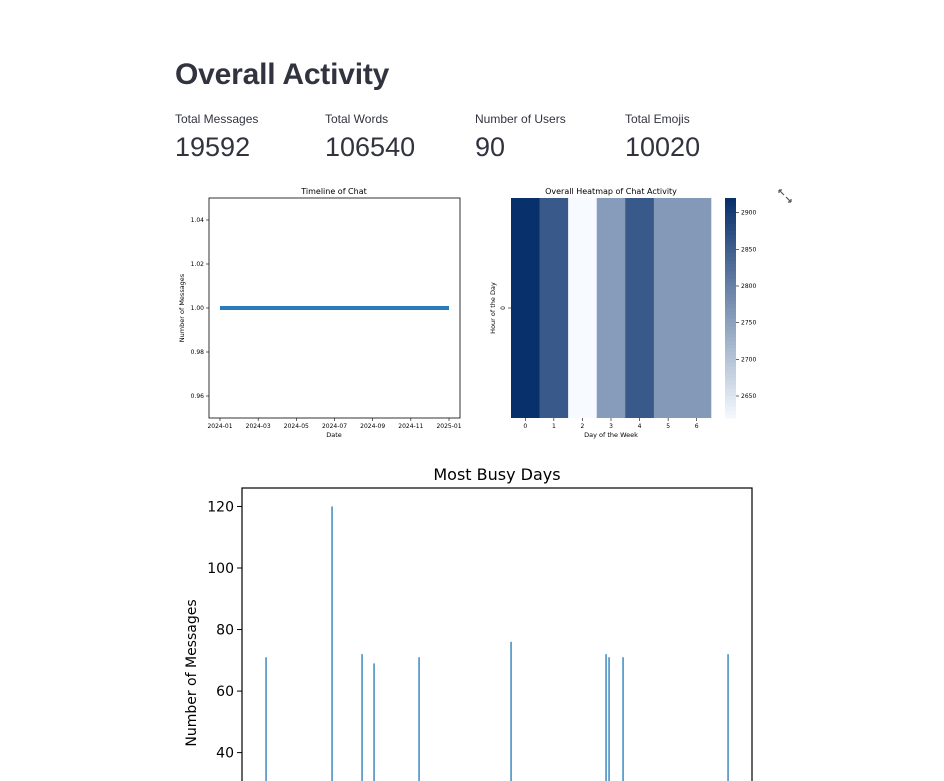 The height and width of the screenshot is (781, 944). Describe the element at coordinates (657, 119) in the screenshot. I see `metric-label: Total Emojis` at that location.